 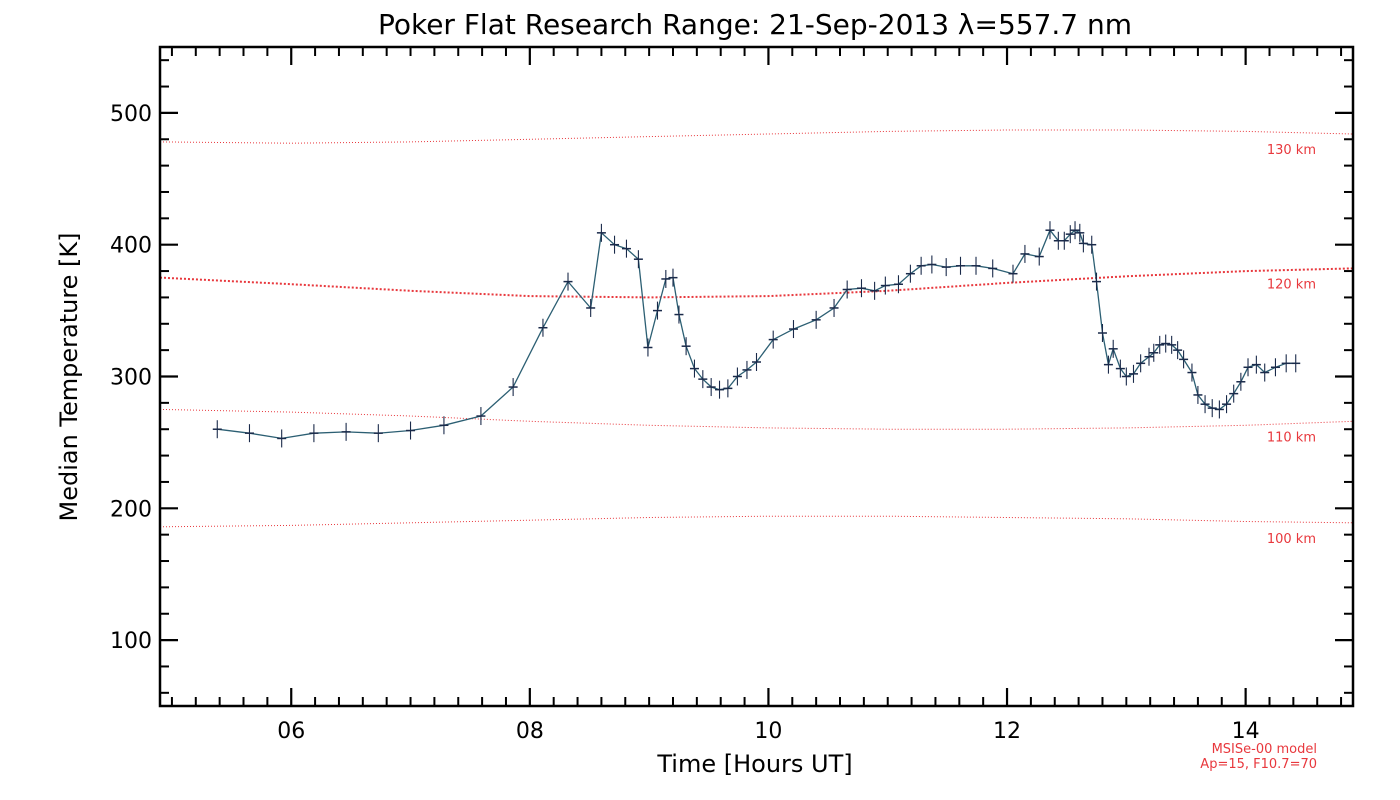 What do you see at coordinates (1291, 150) in the screenshot?
I see `model-curve-label: 130 km` at bounding box center [1291, 150].